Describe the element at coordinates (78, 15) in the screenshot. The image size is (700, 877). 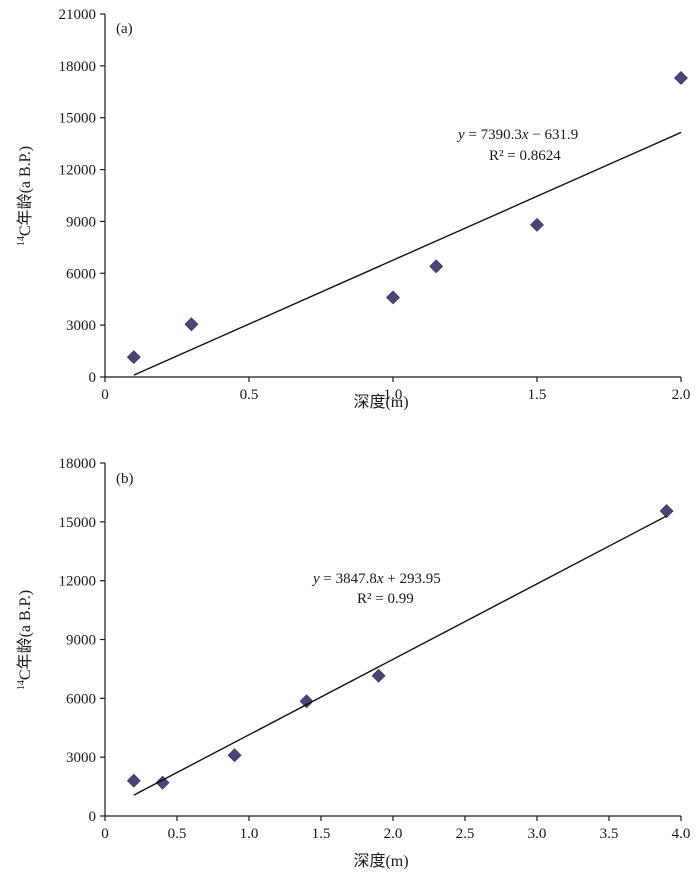
I see `y-tick-label: 21000` at that location.